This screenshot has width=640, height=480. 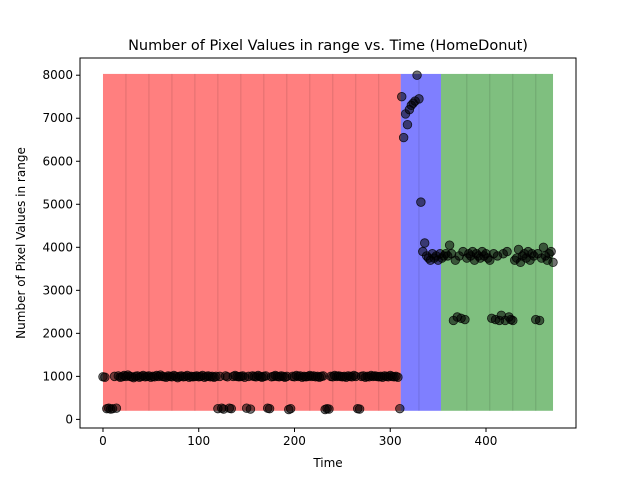 What do you see at coordinates (486, 441) in the screenshot?
I see `x-tick-label: 400` at bounding box center [486, 441].